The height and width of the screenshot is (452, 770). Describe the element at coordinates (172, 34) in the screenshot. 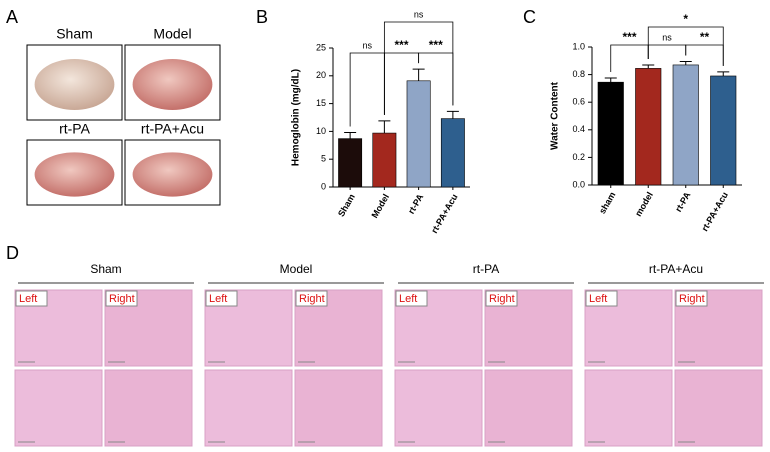

I see `image-label: Model` at that location.